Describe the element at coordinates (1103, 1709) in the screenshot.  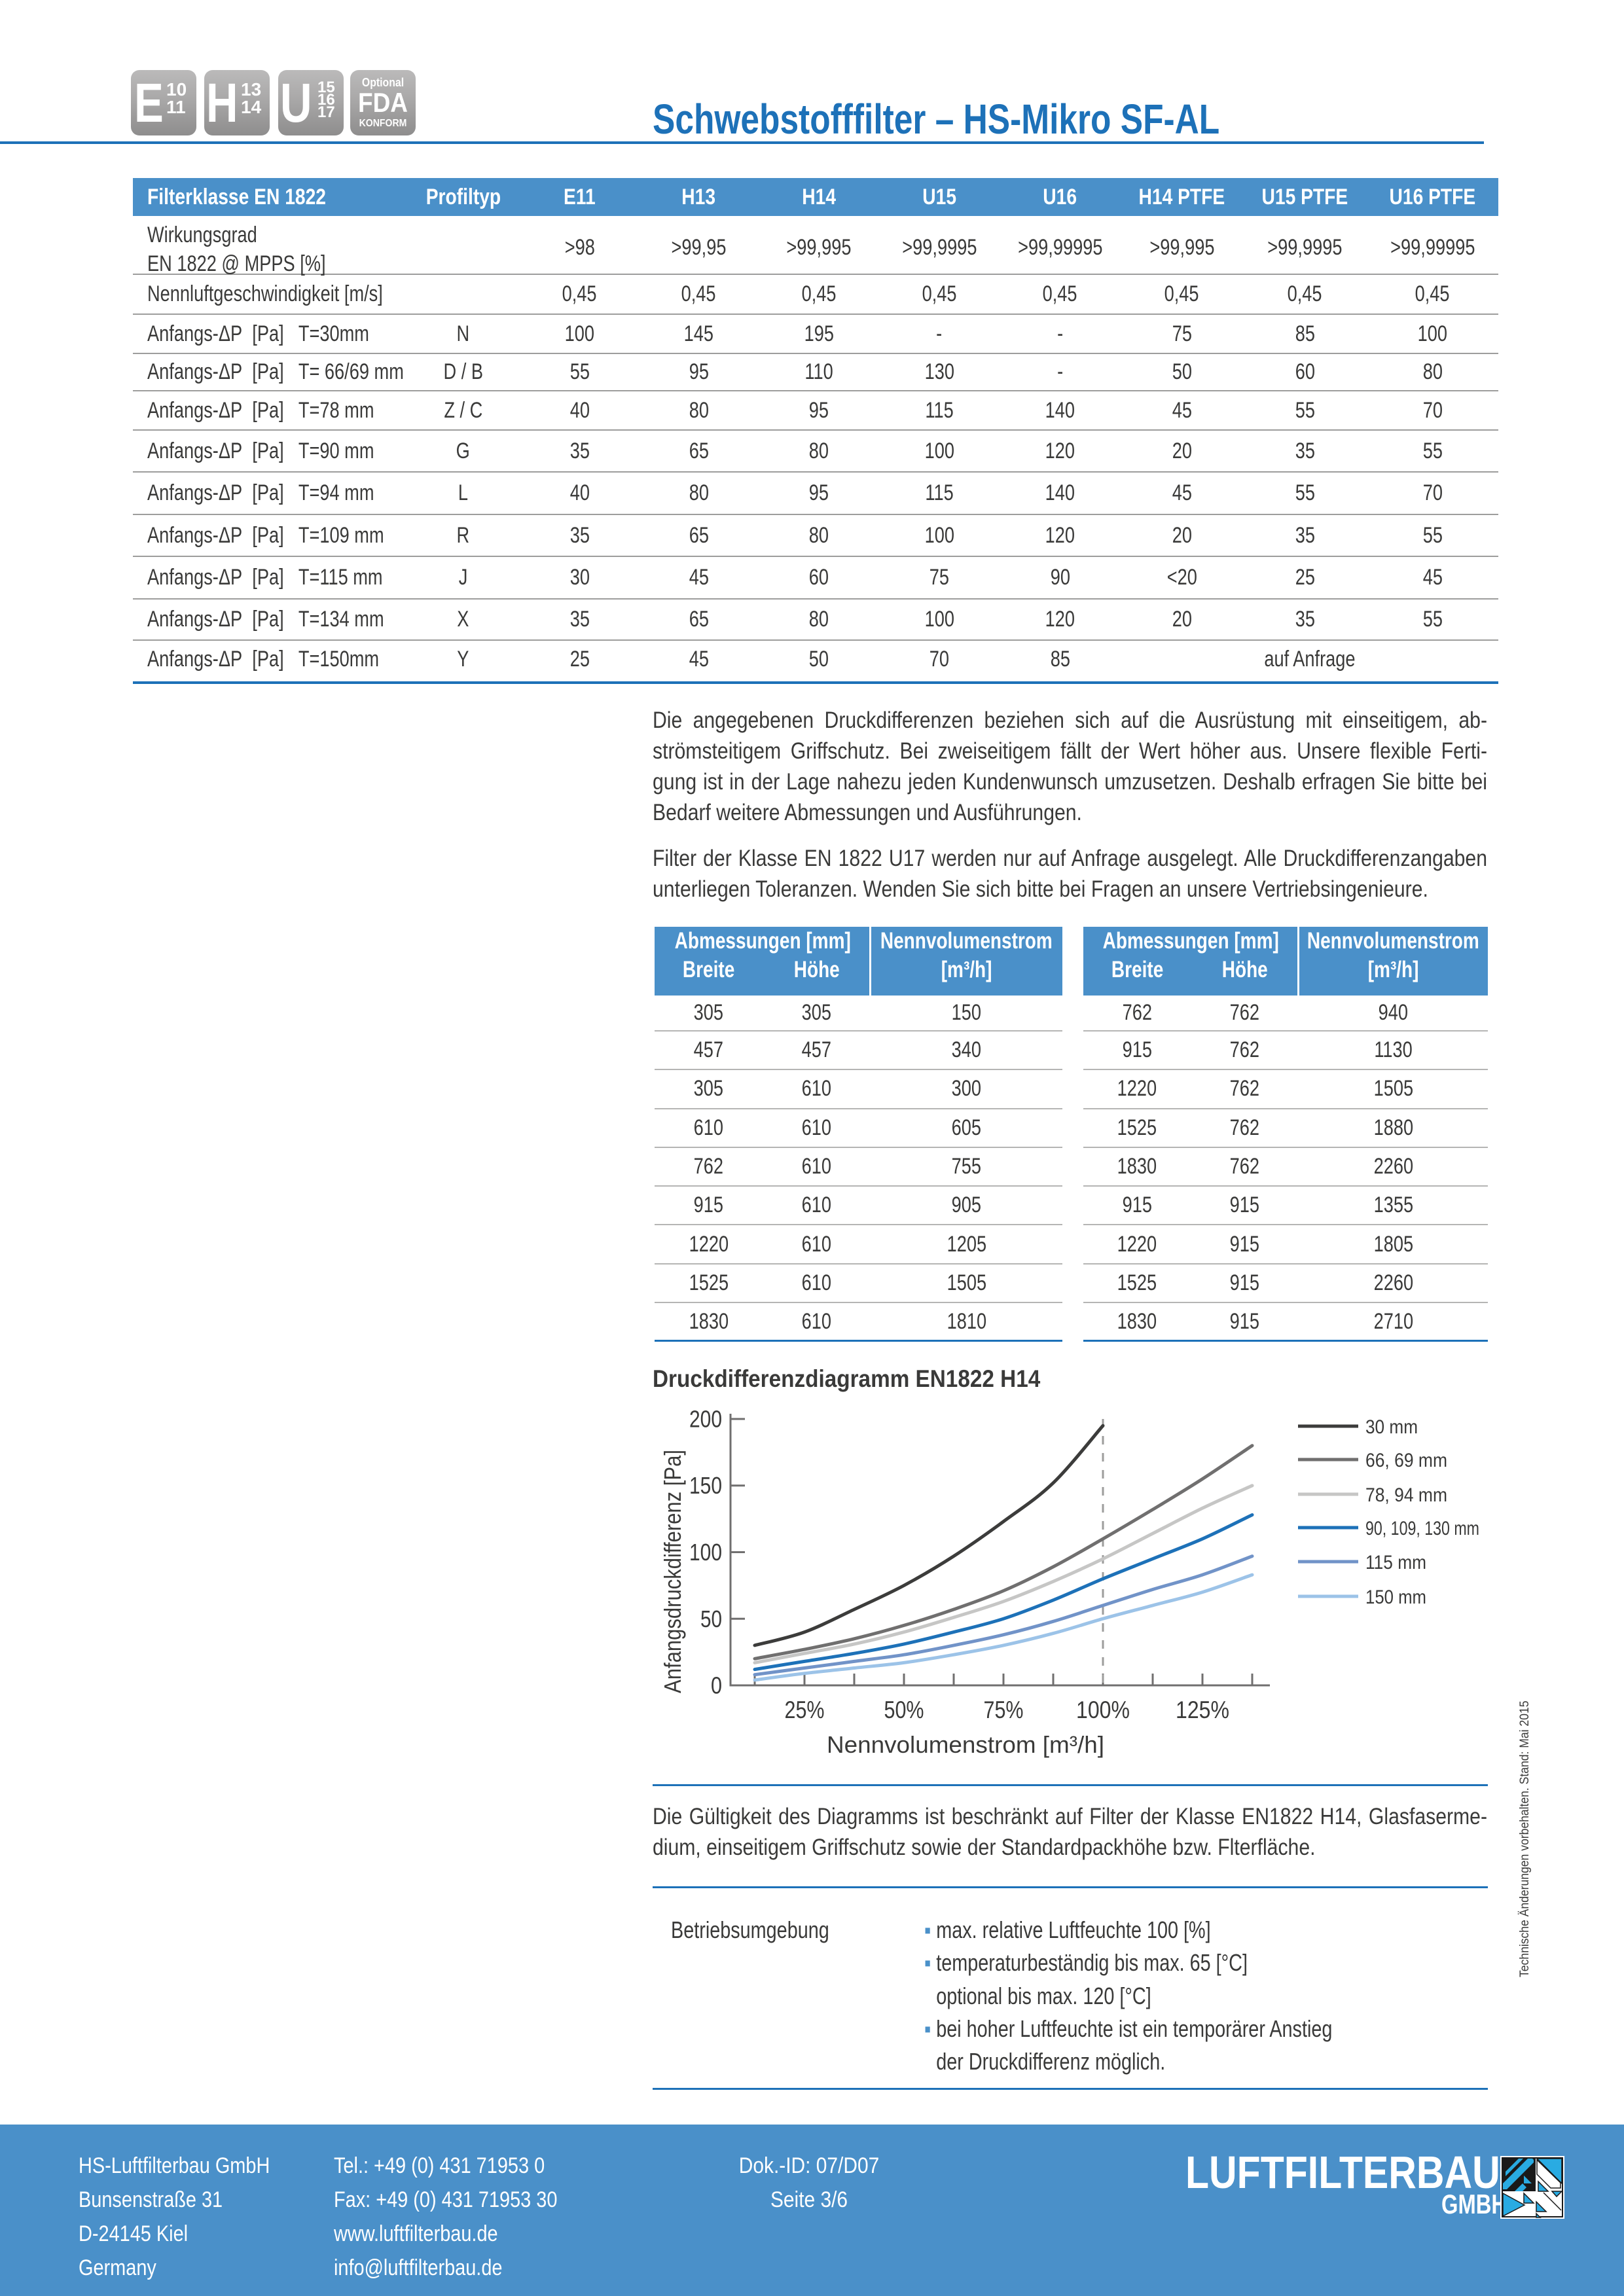
I see `svg-text: 100%` at that location.